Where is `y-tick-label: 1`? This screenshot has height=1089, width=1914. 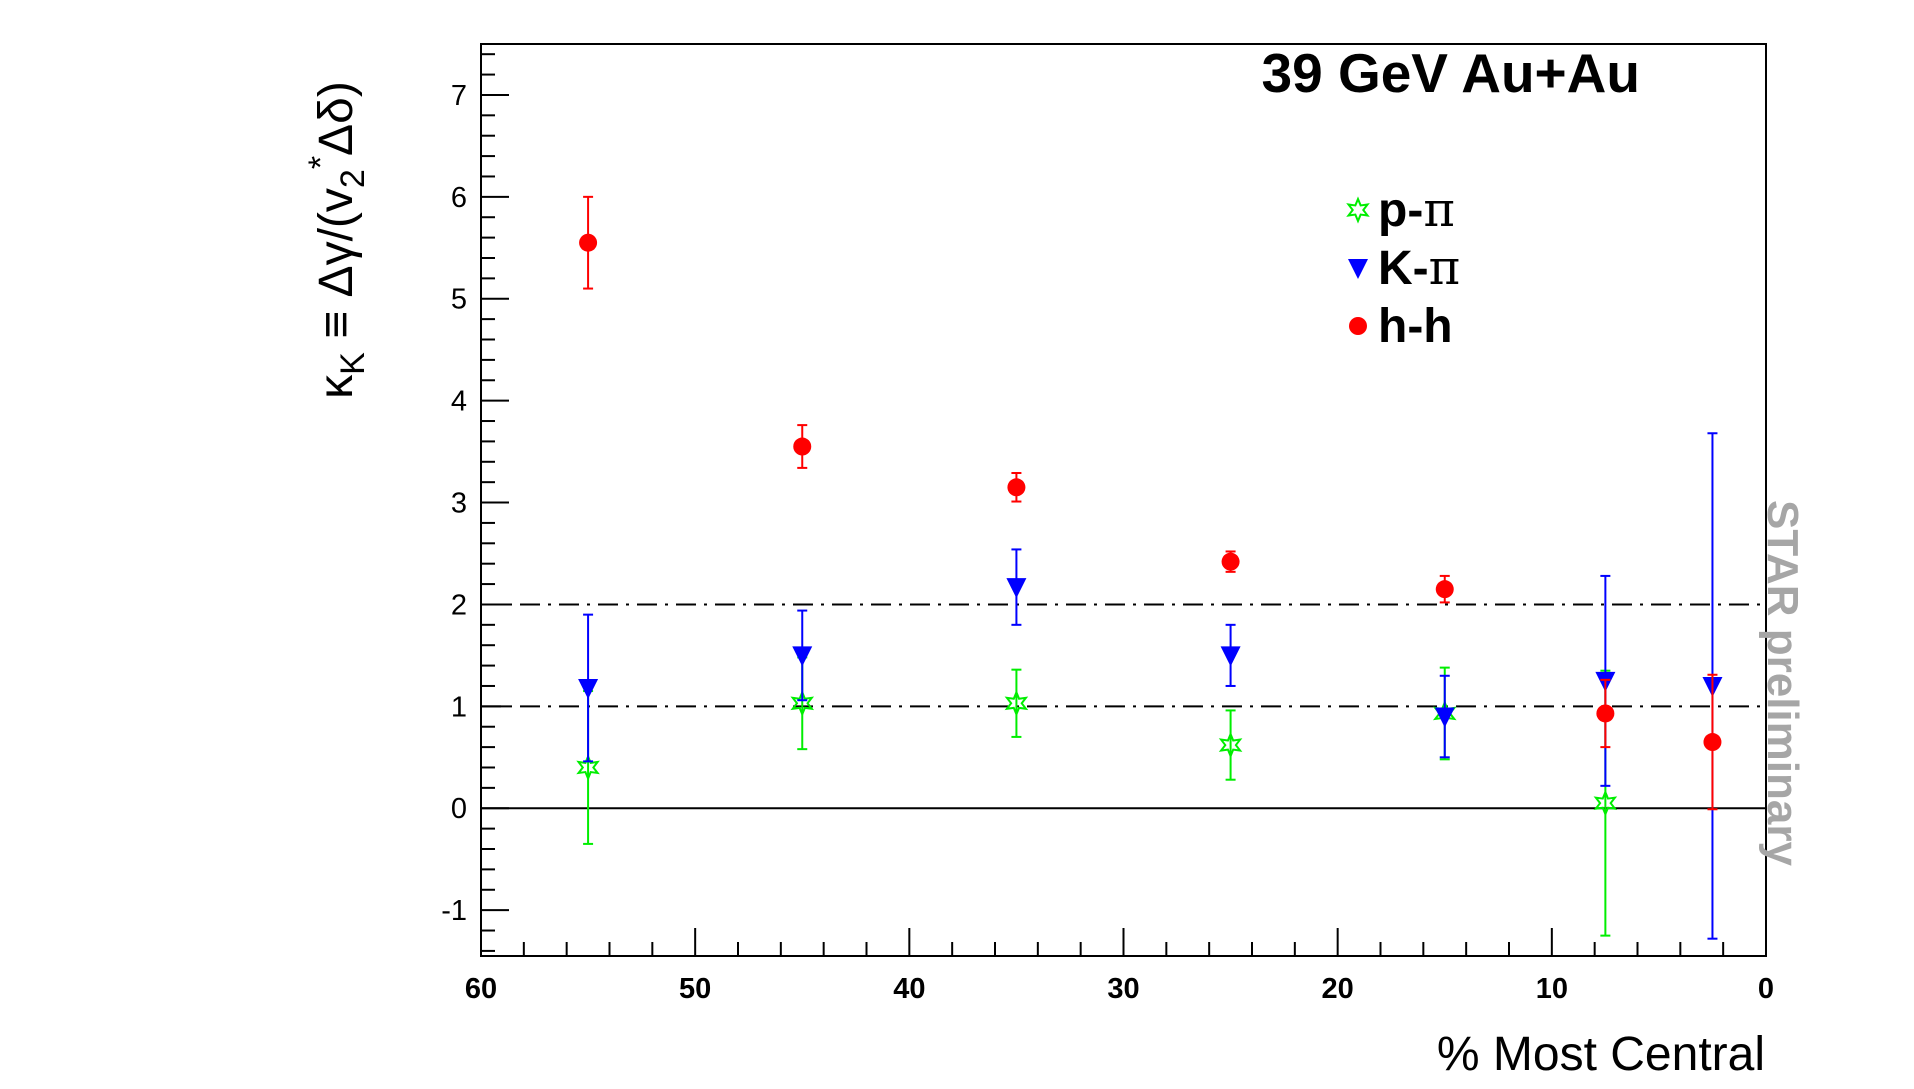 y-tick-label: 1 is located at coordinates (459, 707).